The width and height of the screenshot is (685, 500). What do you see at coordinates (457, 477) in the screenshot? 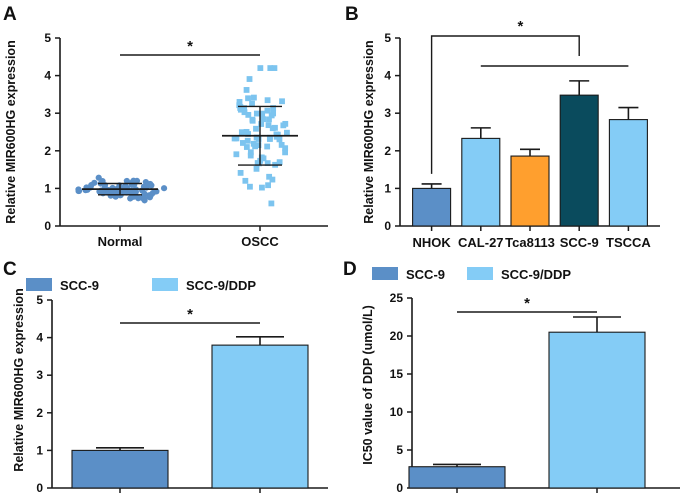
I see `panel-d-bar` at bounding box center [457, 477].